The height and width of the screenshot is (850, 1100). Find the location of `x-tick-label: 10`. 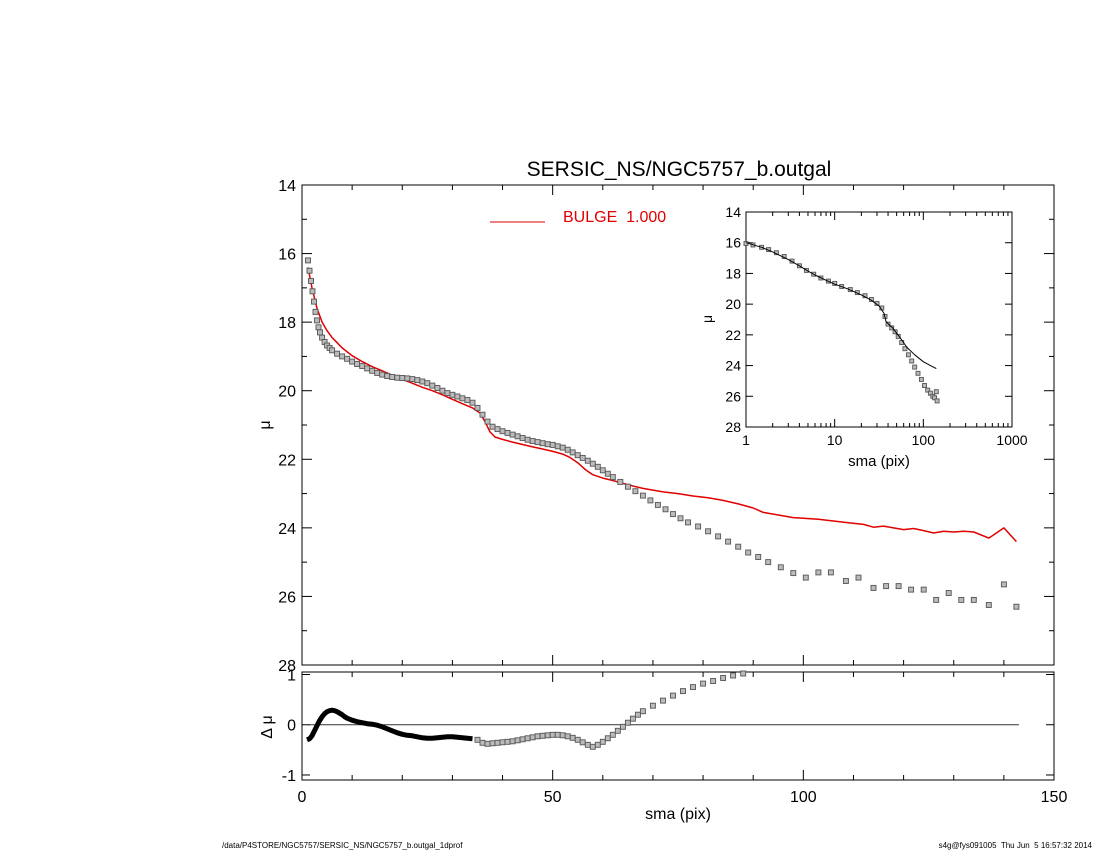

x-tick-label: 10 is located at coordinates (835, 440).